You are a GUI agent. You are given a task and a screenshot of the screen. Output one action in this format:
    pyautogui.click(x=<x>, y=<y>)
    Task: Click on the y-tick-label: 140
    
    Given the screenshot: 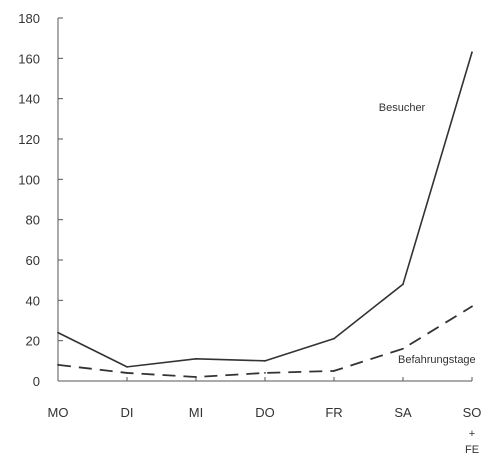 What is the action you would take?
    pyautogui.click(x=29, y=99)
    